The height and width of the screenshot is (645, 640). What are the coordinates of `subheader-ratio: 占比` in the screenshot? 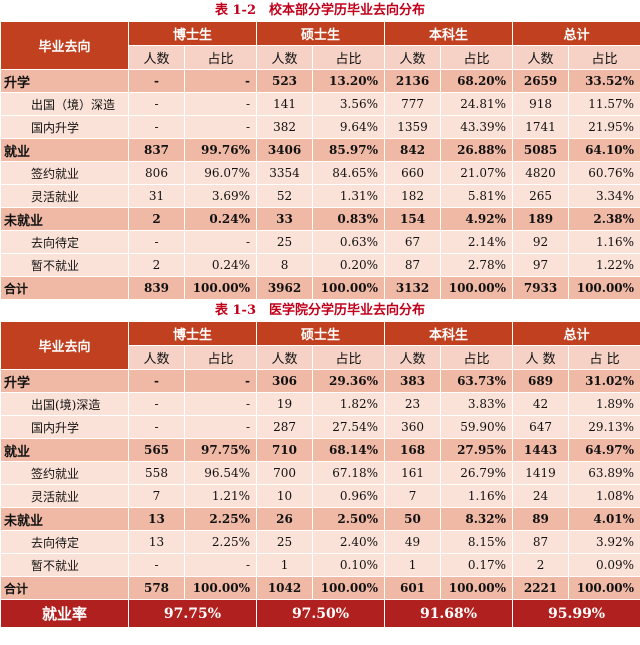 It's located at (220, 57).